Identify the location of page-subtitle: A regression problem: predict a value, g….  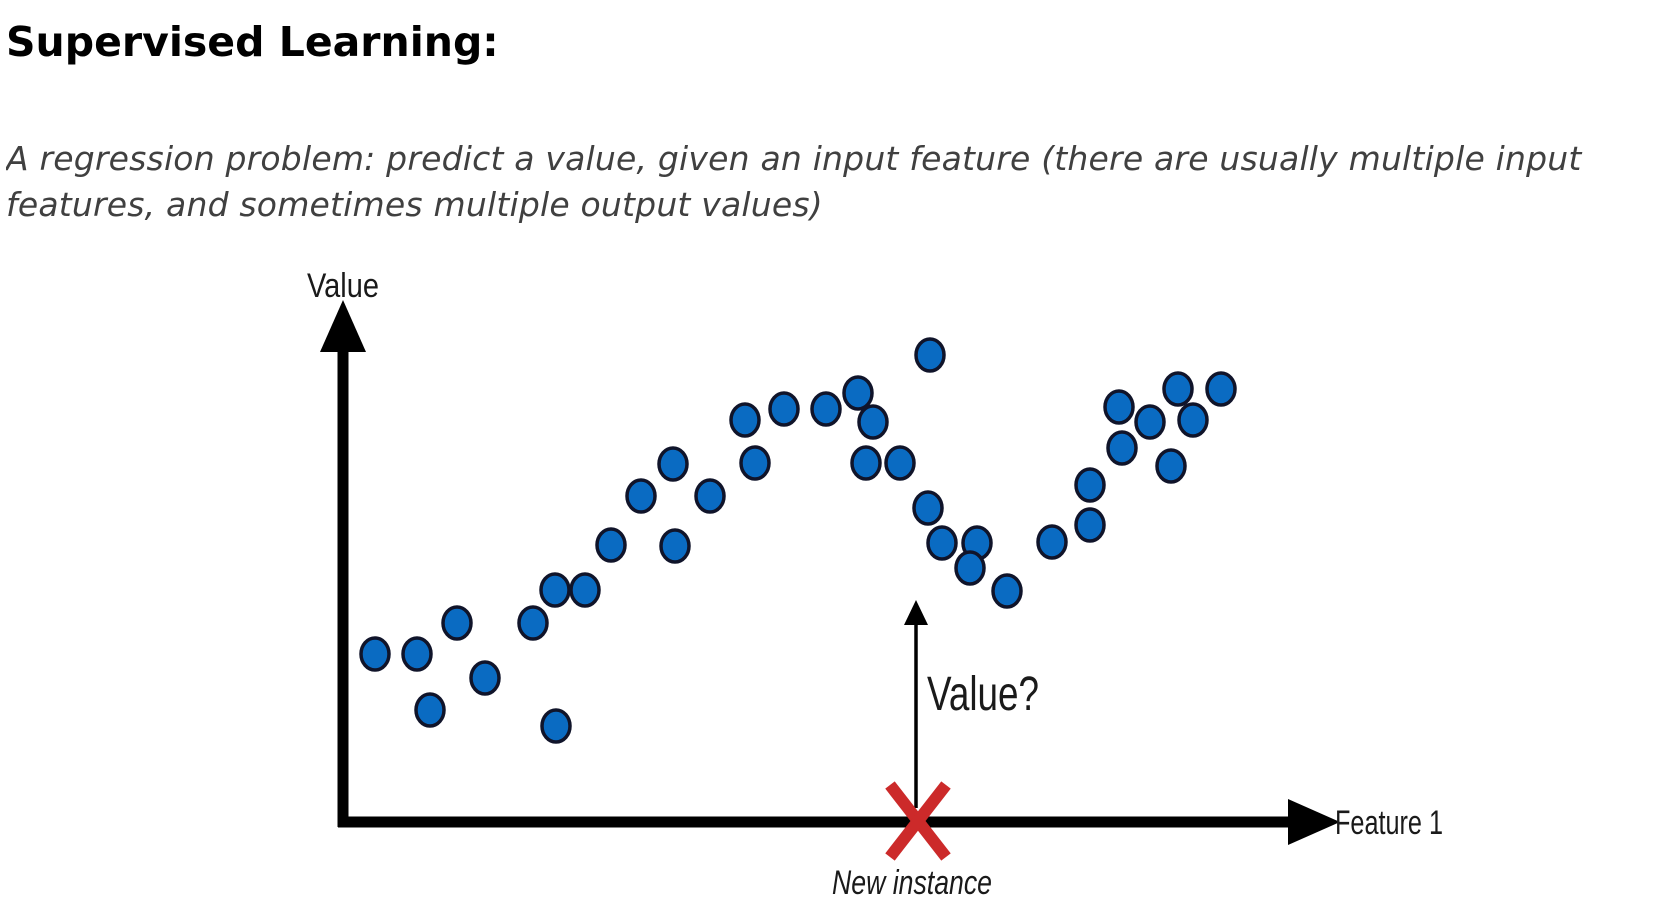
(794, 181).